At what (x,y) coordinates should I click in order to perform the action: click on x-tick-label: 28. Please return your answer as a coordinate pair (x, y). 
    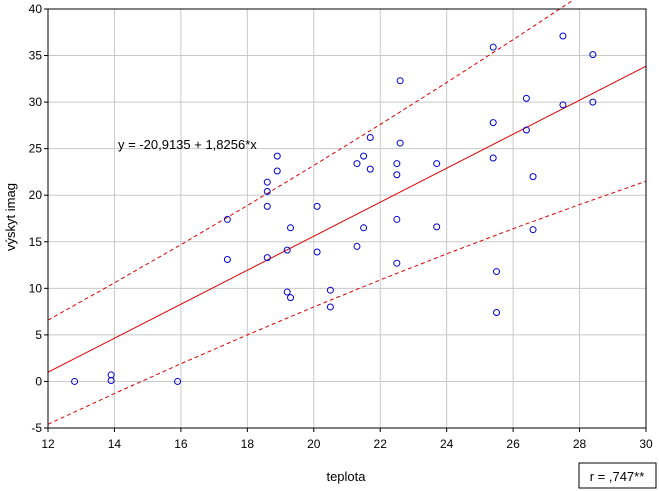
    Looking at the image, I should click on (580, 444).